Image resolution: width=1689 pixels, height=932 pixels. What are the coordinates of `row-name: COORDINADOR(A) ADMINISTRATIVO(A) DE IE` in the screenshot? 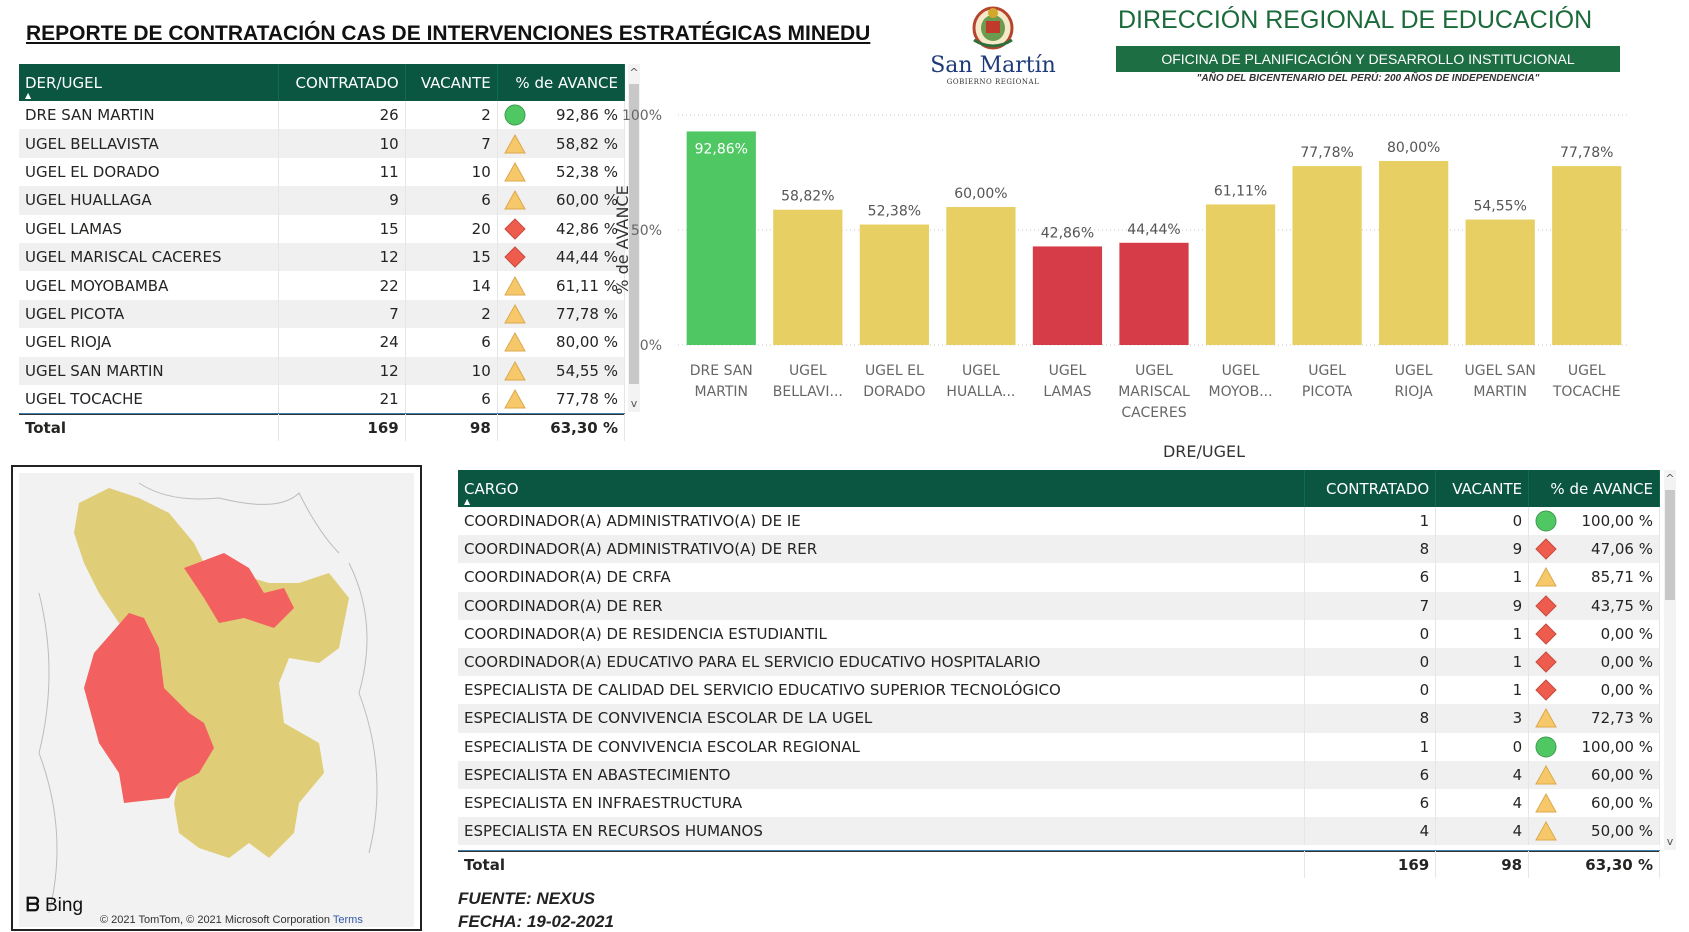 It's located at (882, 521).